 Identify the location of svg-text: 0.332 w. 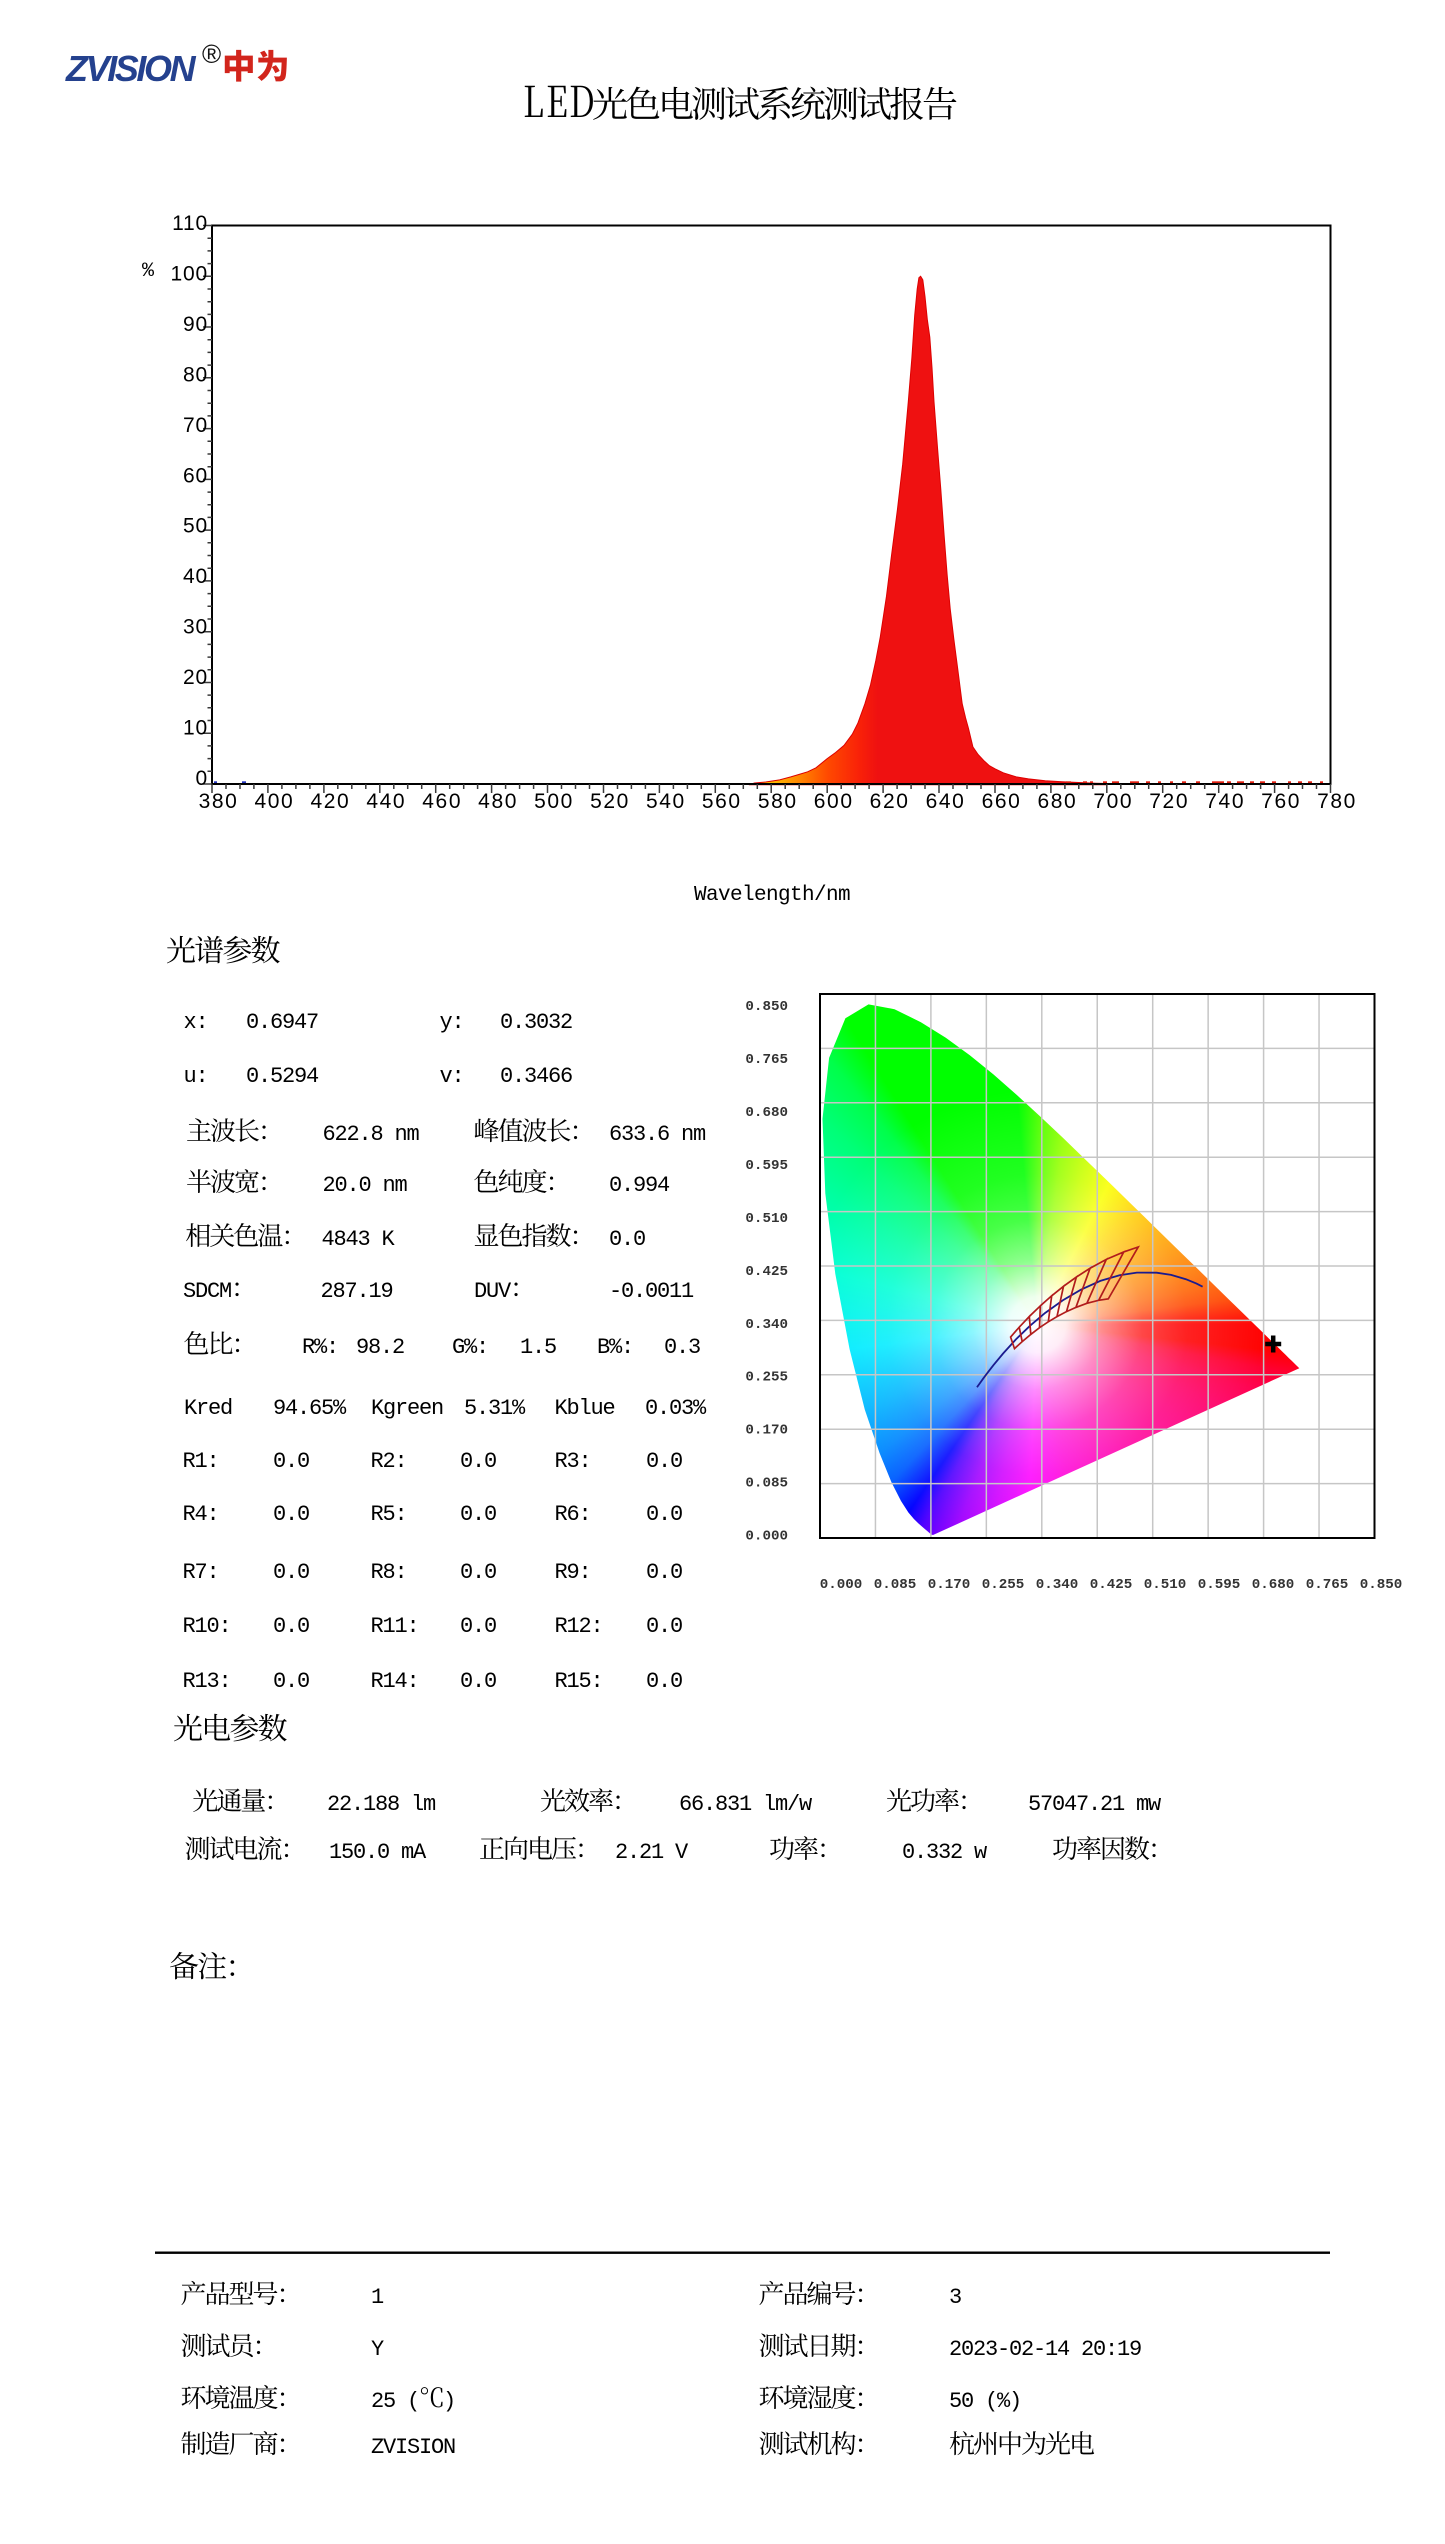
(944, 1852).